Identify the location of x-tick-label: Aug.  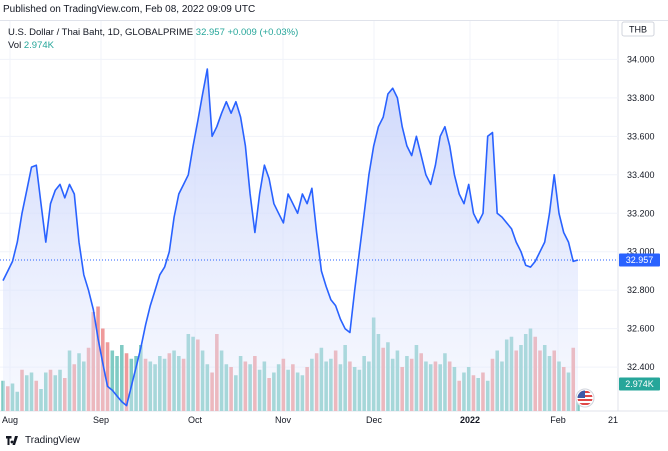
(10, 420).